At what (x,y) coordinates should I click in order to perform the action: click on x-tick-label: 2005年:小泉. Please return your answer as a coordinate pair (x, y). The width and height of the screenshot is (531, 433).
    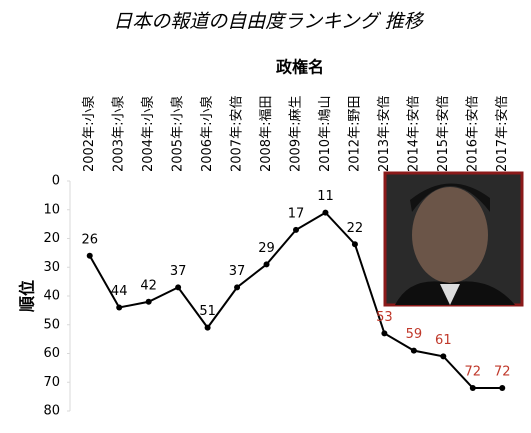
    Looking at the image, I should click on (178, 134).